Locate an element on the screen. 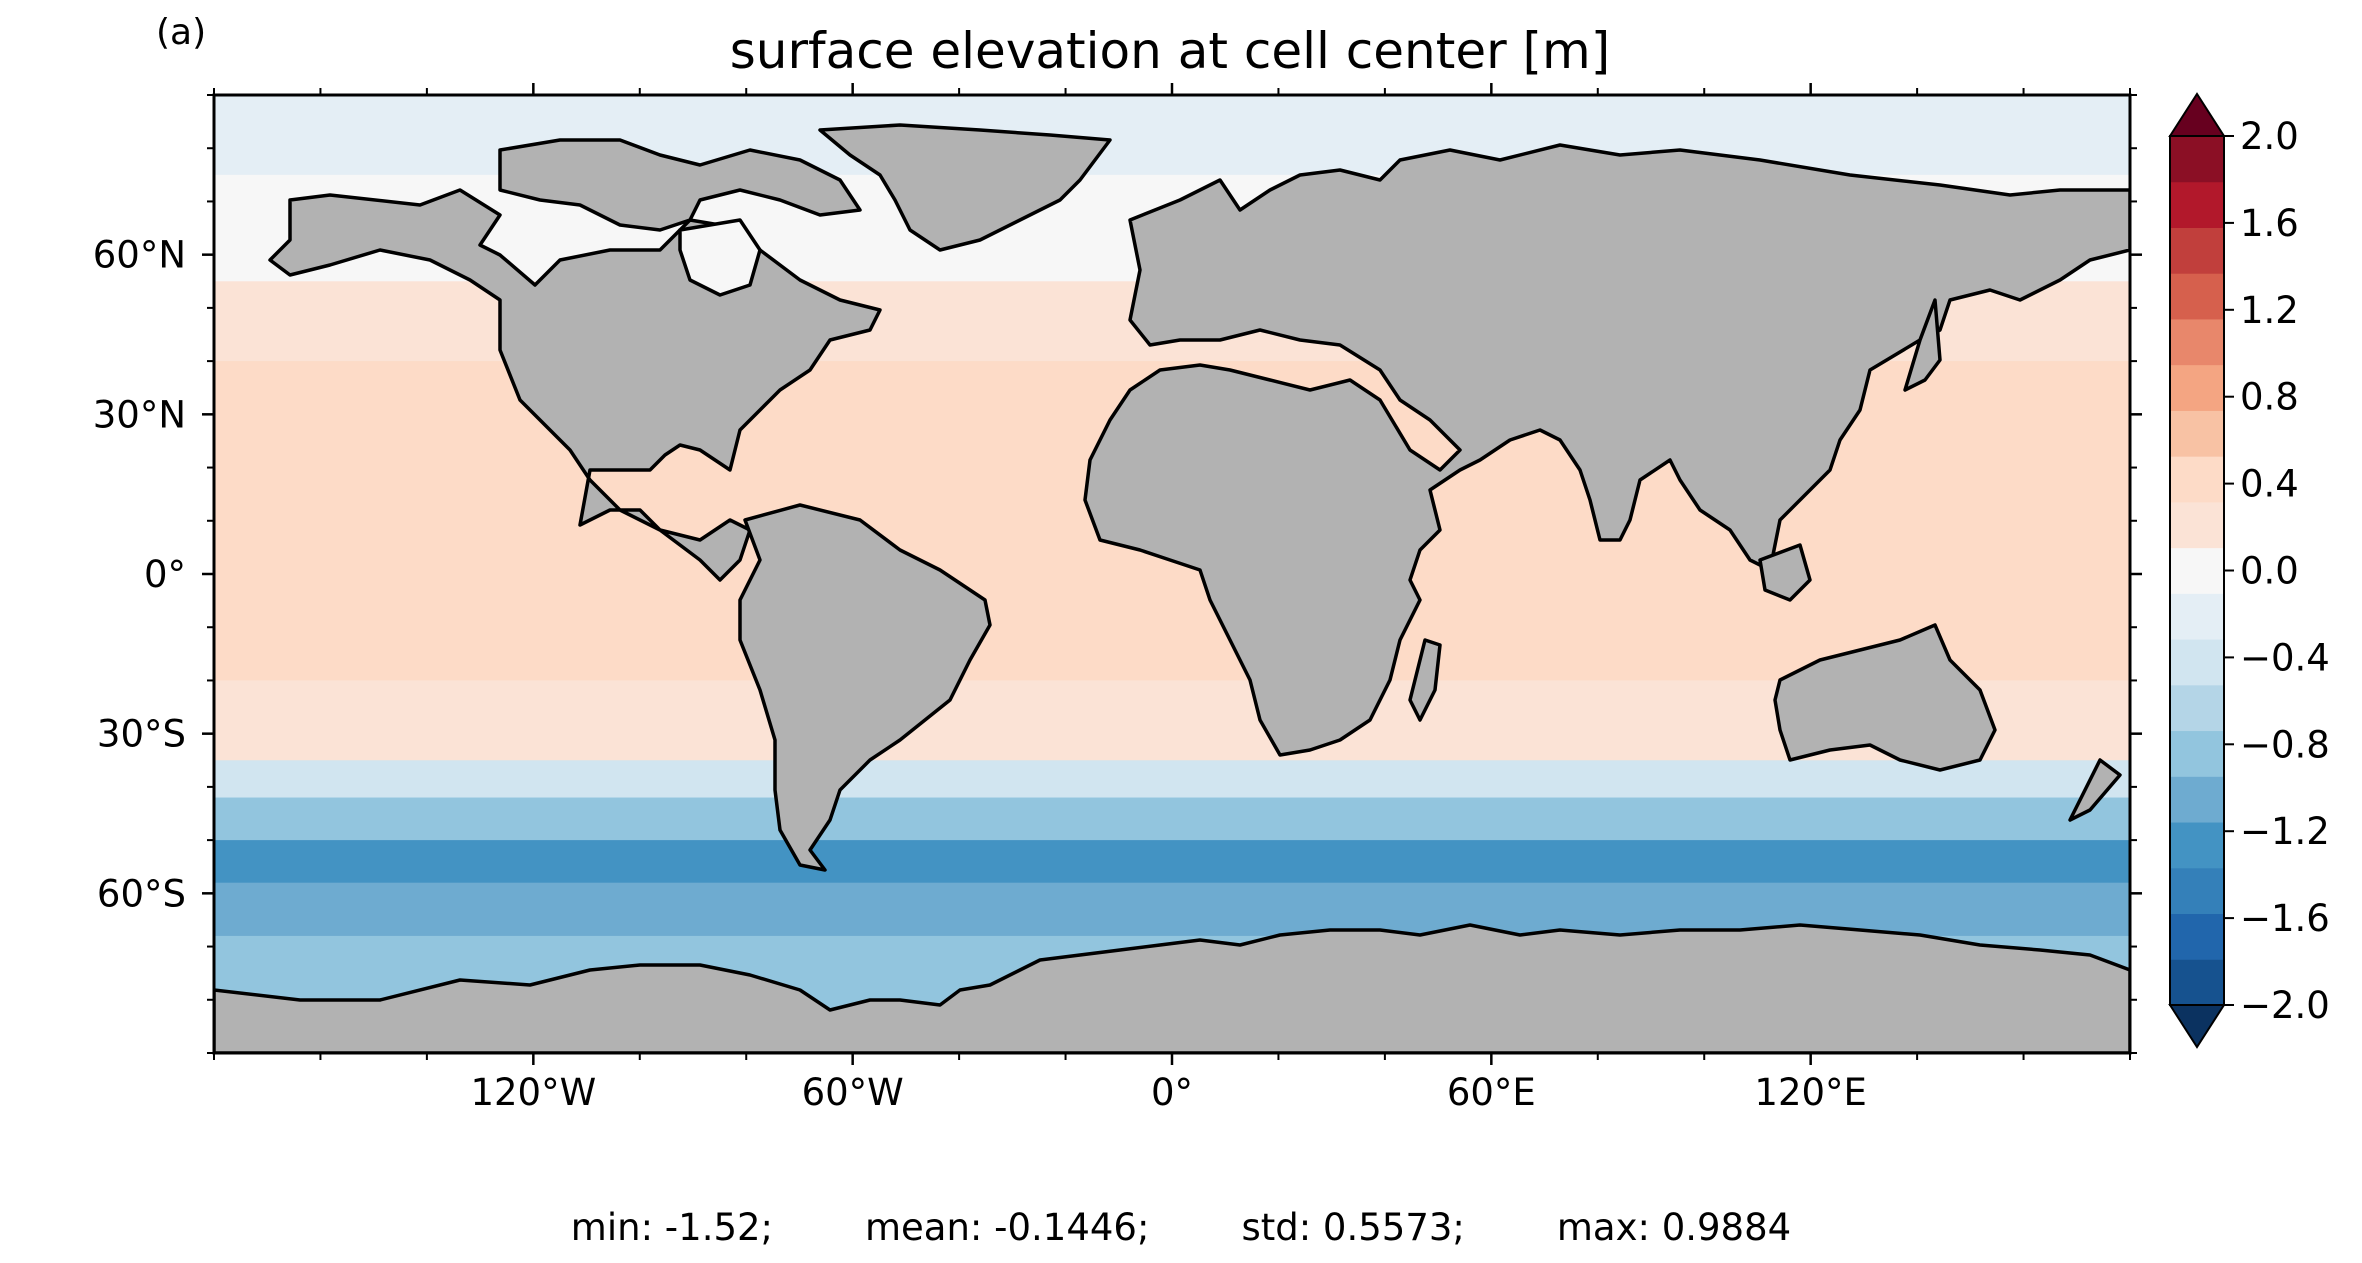 The image size is (2362, 1263). land-madagascar is located at coordinates (1425, 680).